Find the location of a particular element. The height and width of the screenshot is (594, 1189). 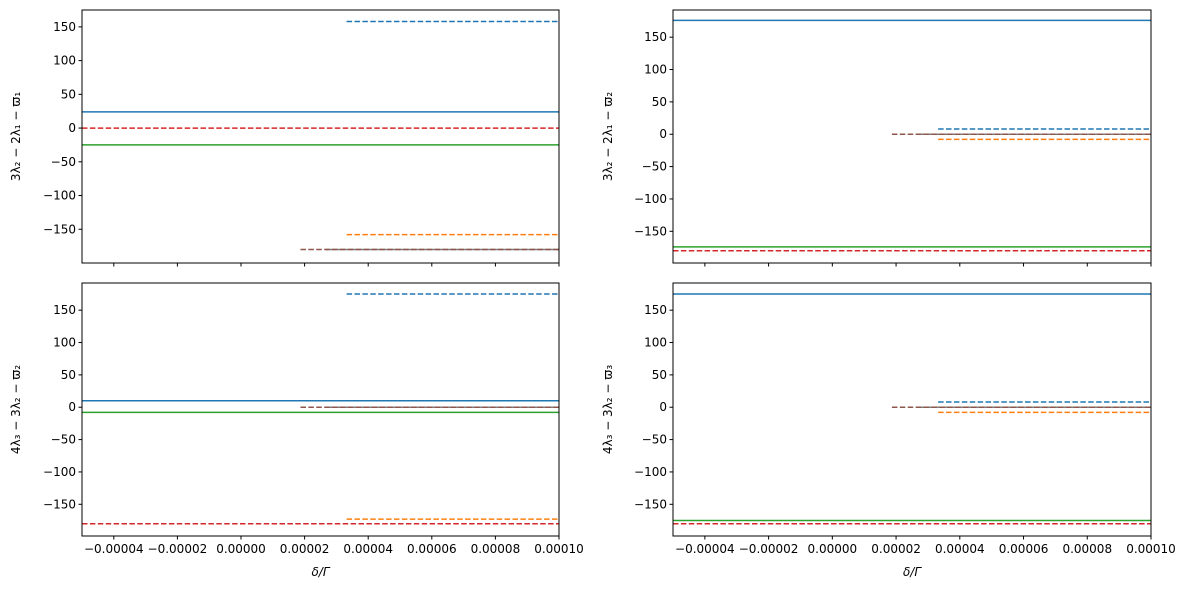

y-axis-label: 3λ₂ − 2λ₁ − ϖ₁ is located at coordinates (16, 137).